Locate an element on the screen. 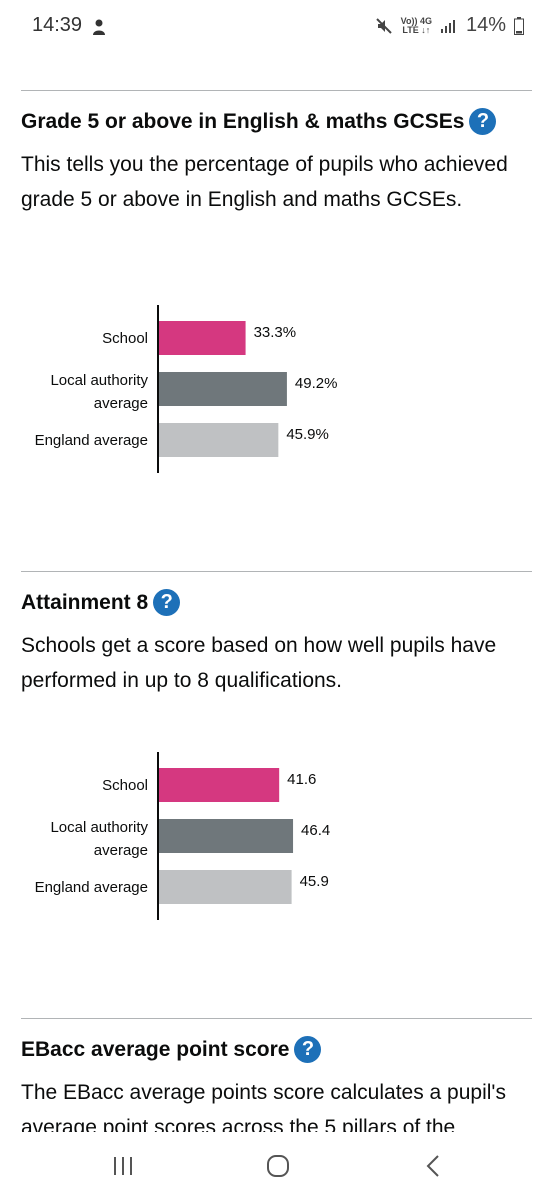 Image resolution: width=554 pixels, height=1200 pixels. person-icon is located at coordinates (99, 27).